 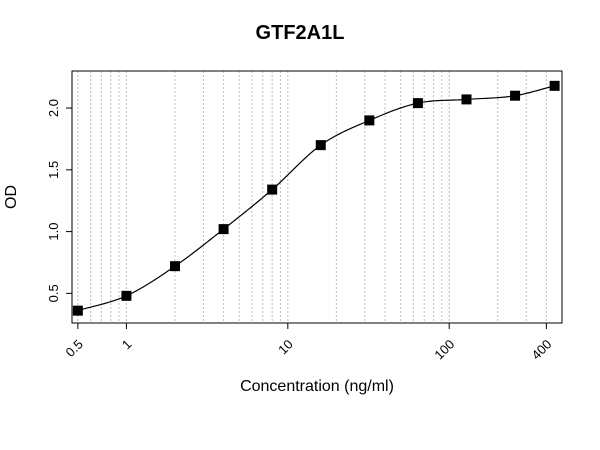 I want to click on x-axis-title: Concentration (ng/ml), so click(x=317, y=386).